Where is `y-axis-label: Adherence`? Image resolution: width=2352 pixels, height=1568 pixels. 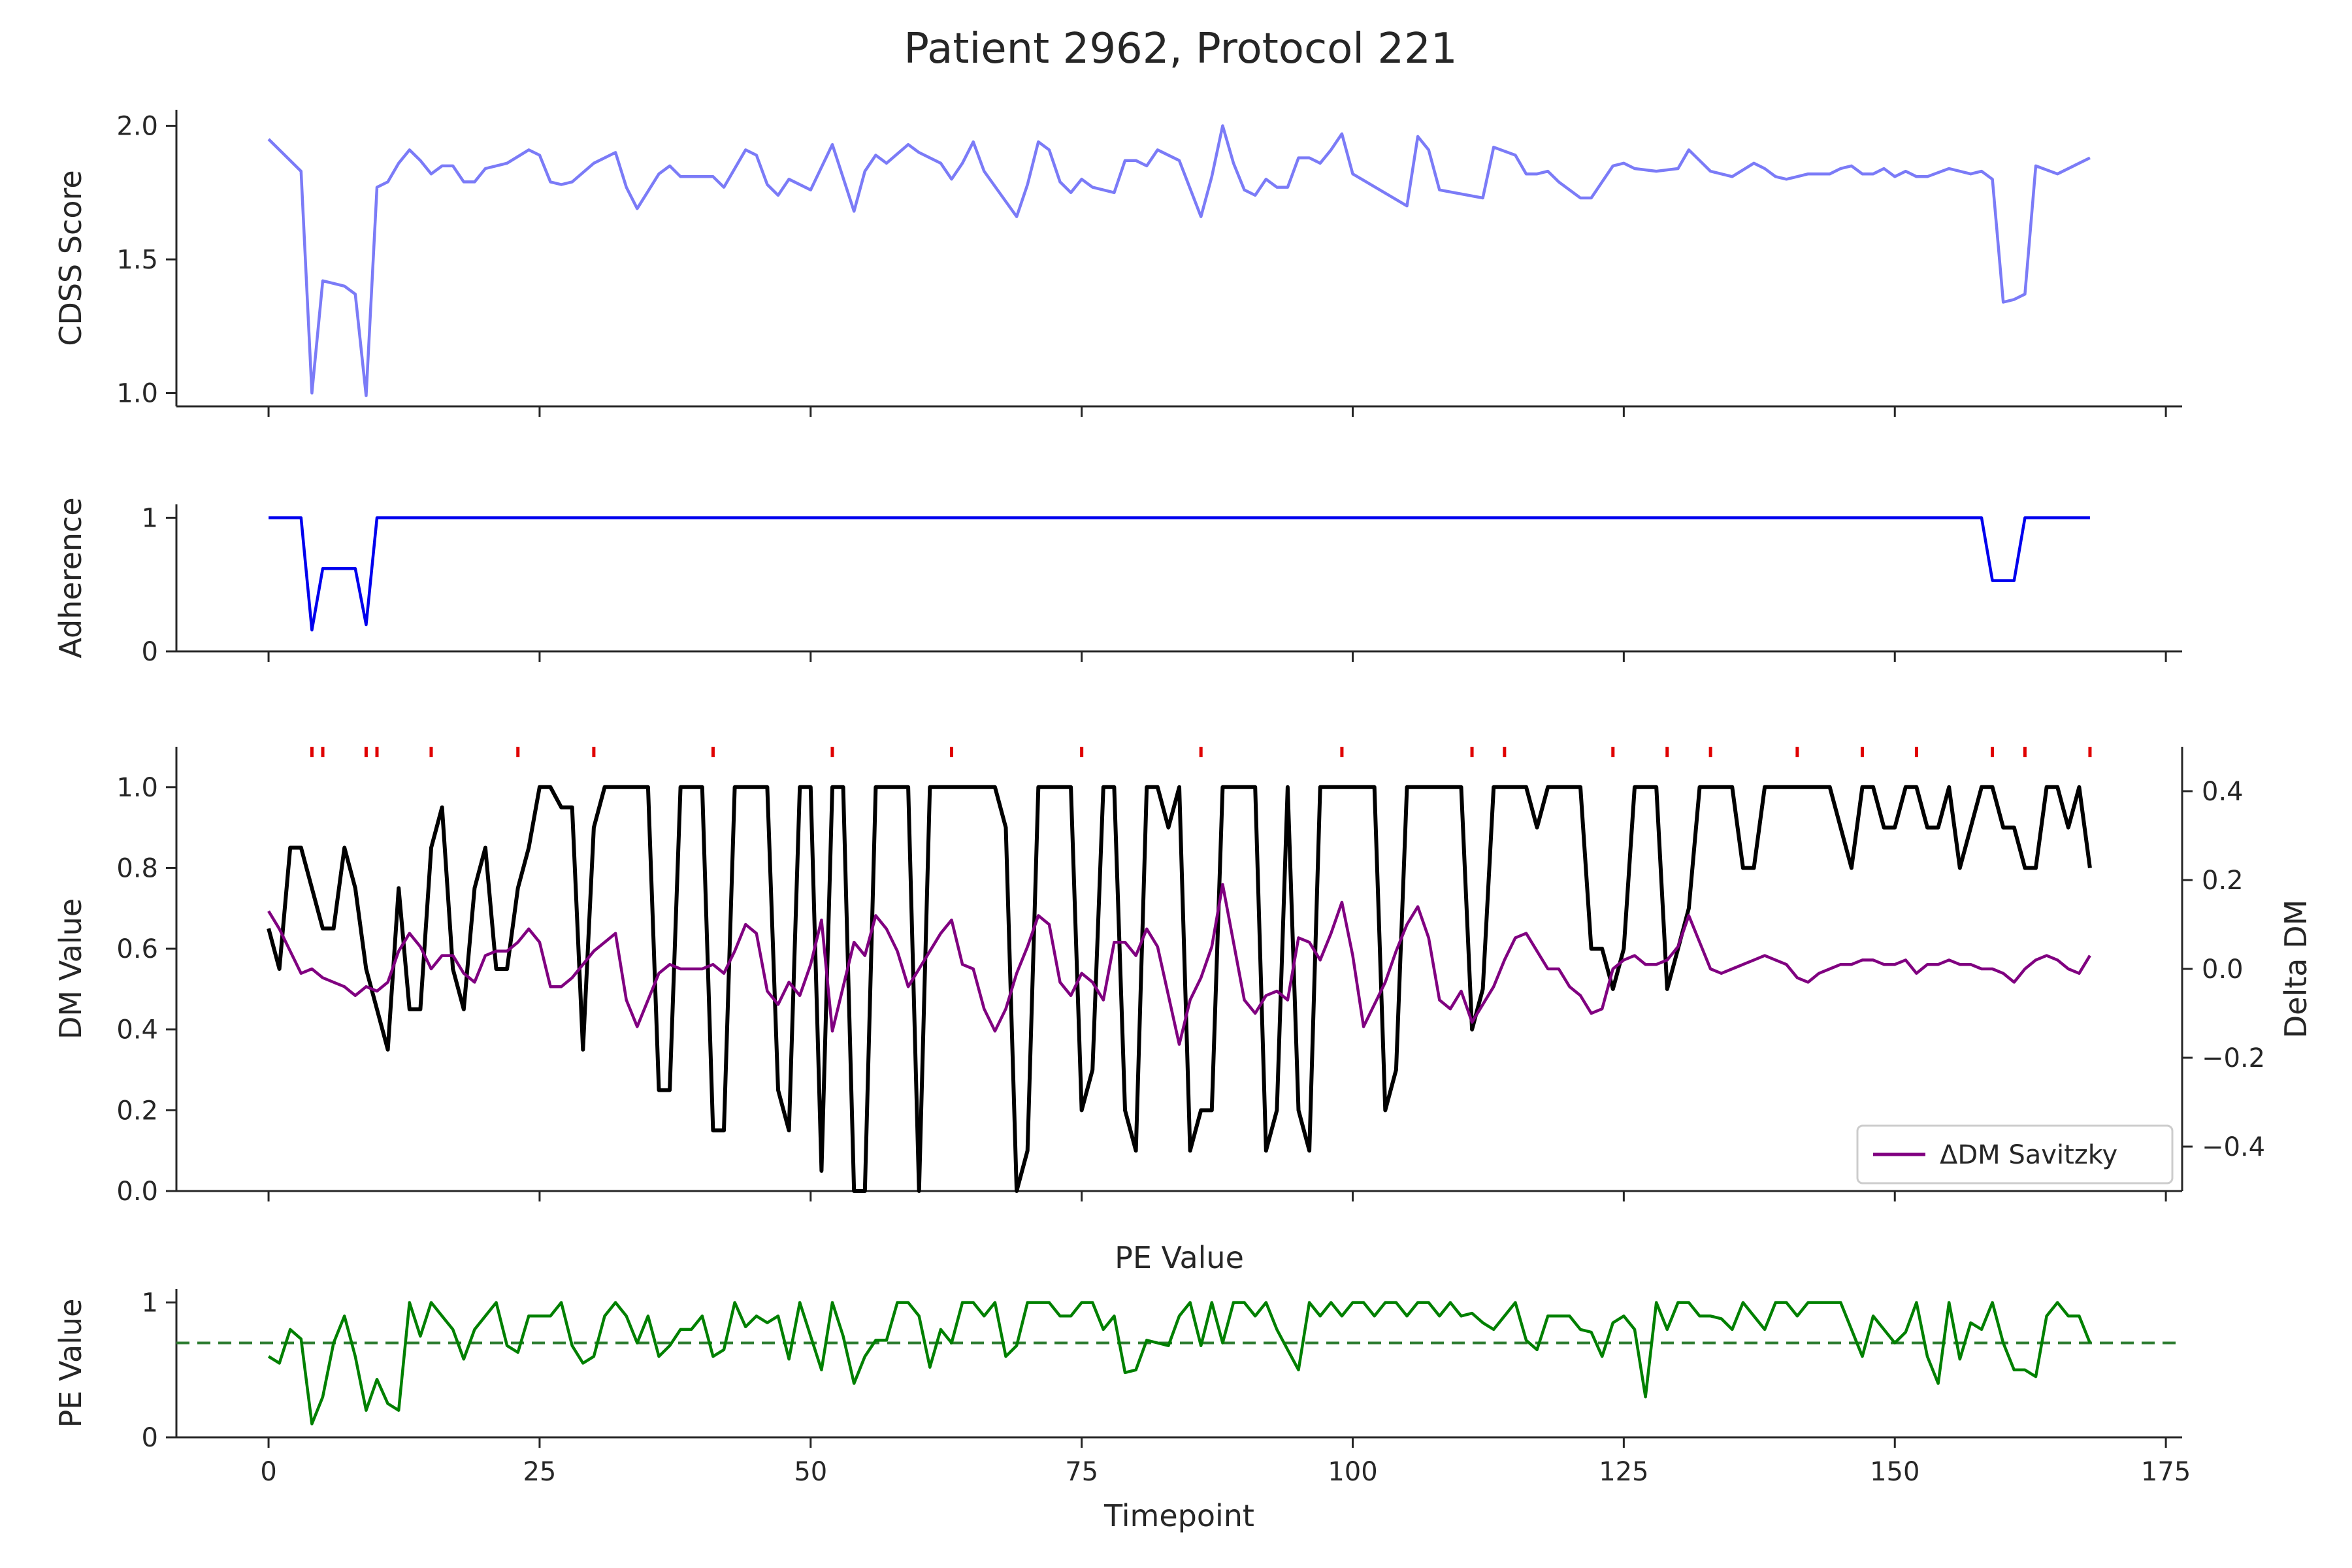
y-axis-label: Adherence is located at coordinates (70, 577).